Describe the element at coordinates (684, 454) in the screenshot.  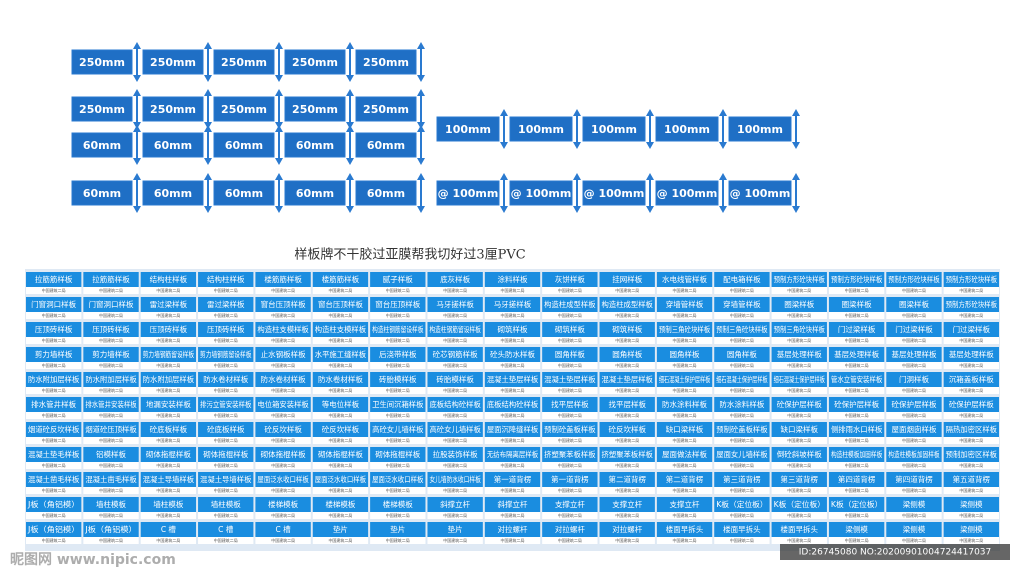
I see `label-text: 屋面做法样板` at that location.